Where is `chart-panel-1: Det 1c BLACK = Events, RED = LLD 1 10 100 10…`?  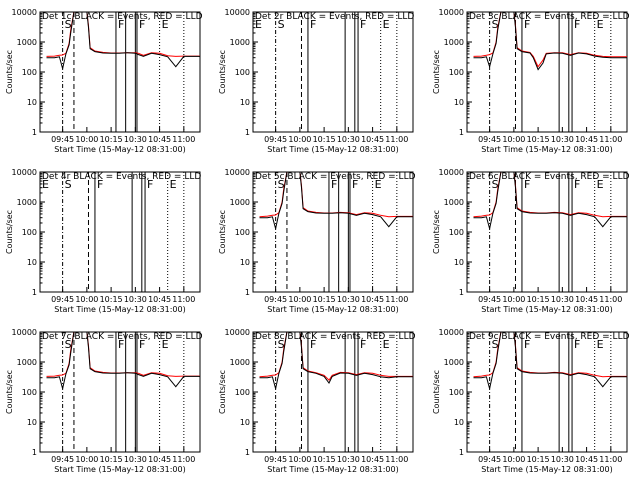
chart-panel-1: Det 1c BLACK = Events, RED = LLD 1 10 100 10… is located at coordinates (104, 81).